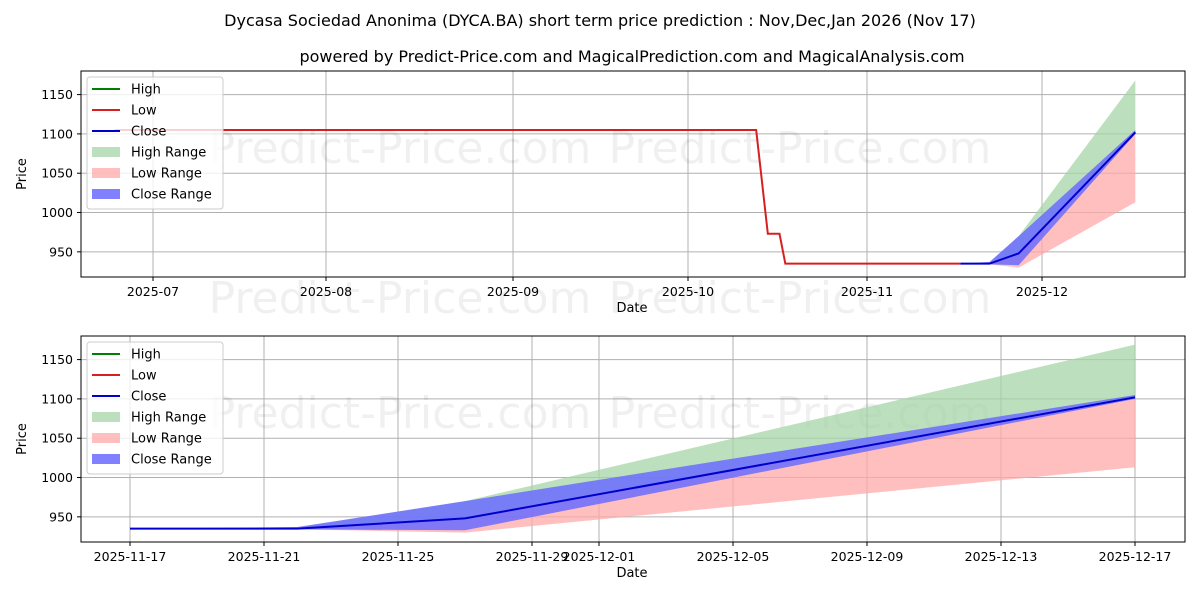 This screenshot has height=600, width=1200. Describe the element at coordinates (688, 291) in the screenshot. I see `x-tick-label: 2025-10` at that location.